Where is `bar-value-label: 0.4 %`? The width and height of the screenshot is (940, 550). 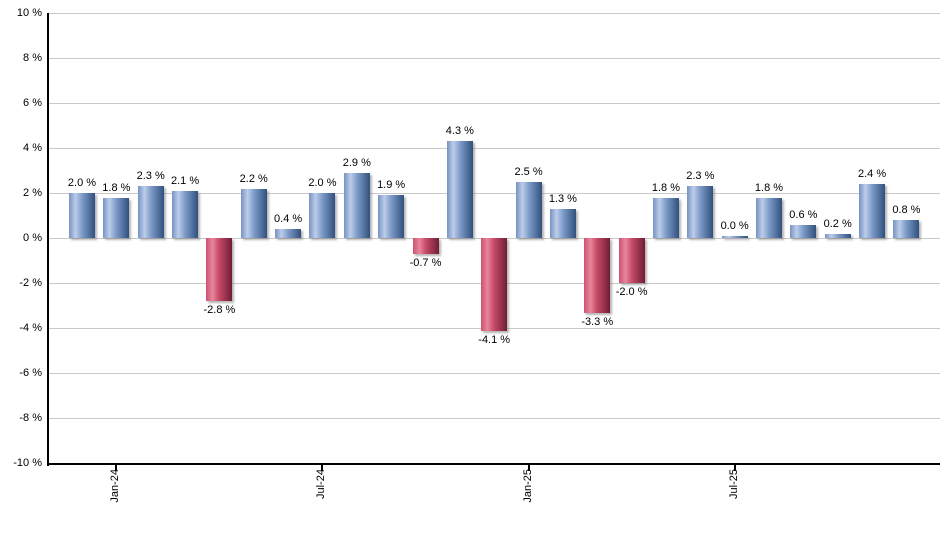 bar-value-label: 0.4 % is located at coordinates (288, 219).